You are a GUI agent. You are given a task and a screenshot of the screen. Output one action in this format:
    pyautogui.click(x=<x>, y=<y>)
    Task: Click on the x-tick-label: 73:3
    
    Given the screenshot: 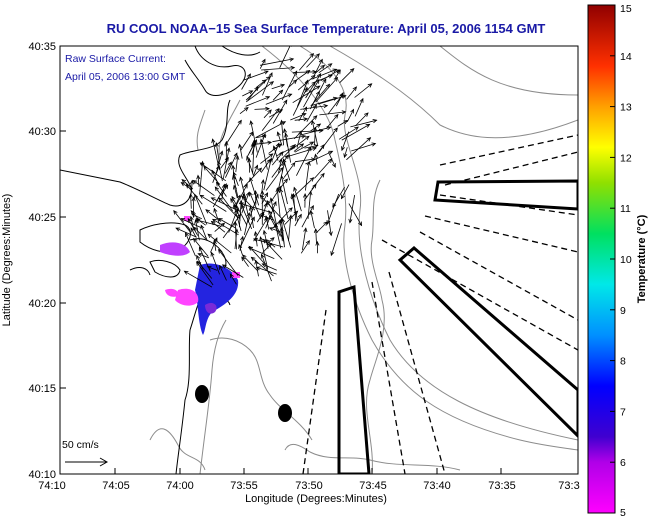 What is the action you would take?
    pyautogui.click(x=568, y=486)
    